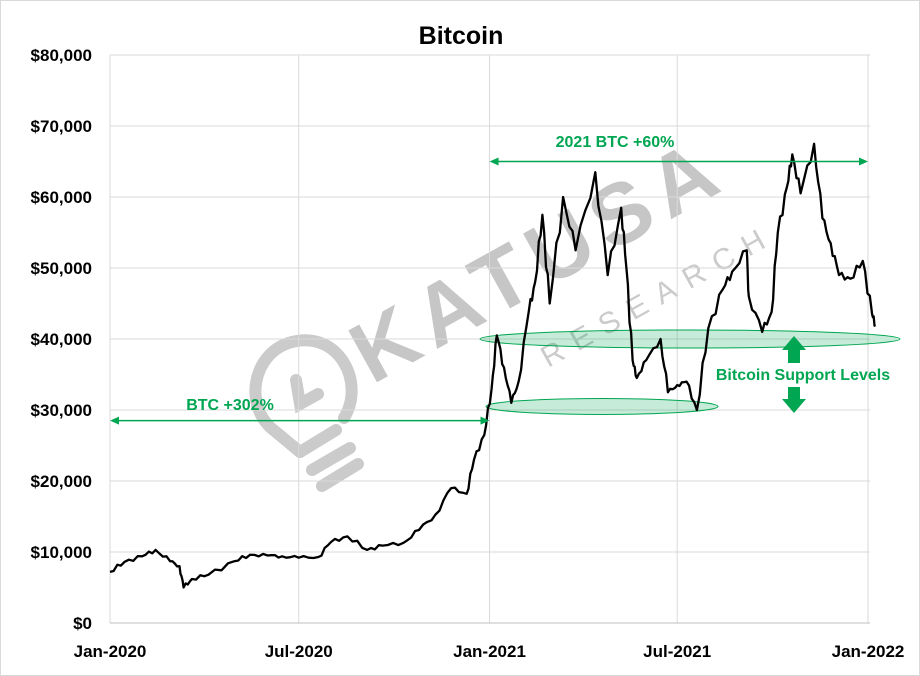 This screenshot has width=920, height=676. Describe the element at coordinates (61, 410) in the screenshot. I see `y-tick-label: $30,000` at that location.